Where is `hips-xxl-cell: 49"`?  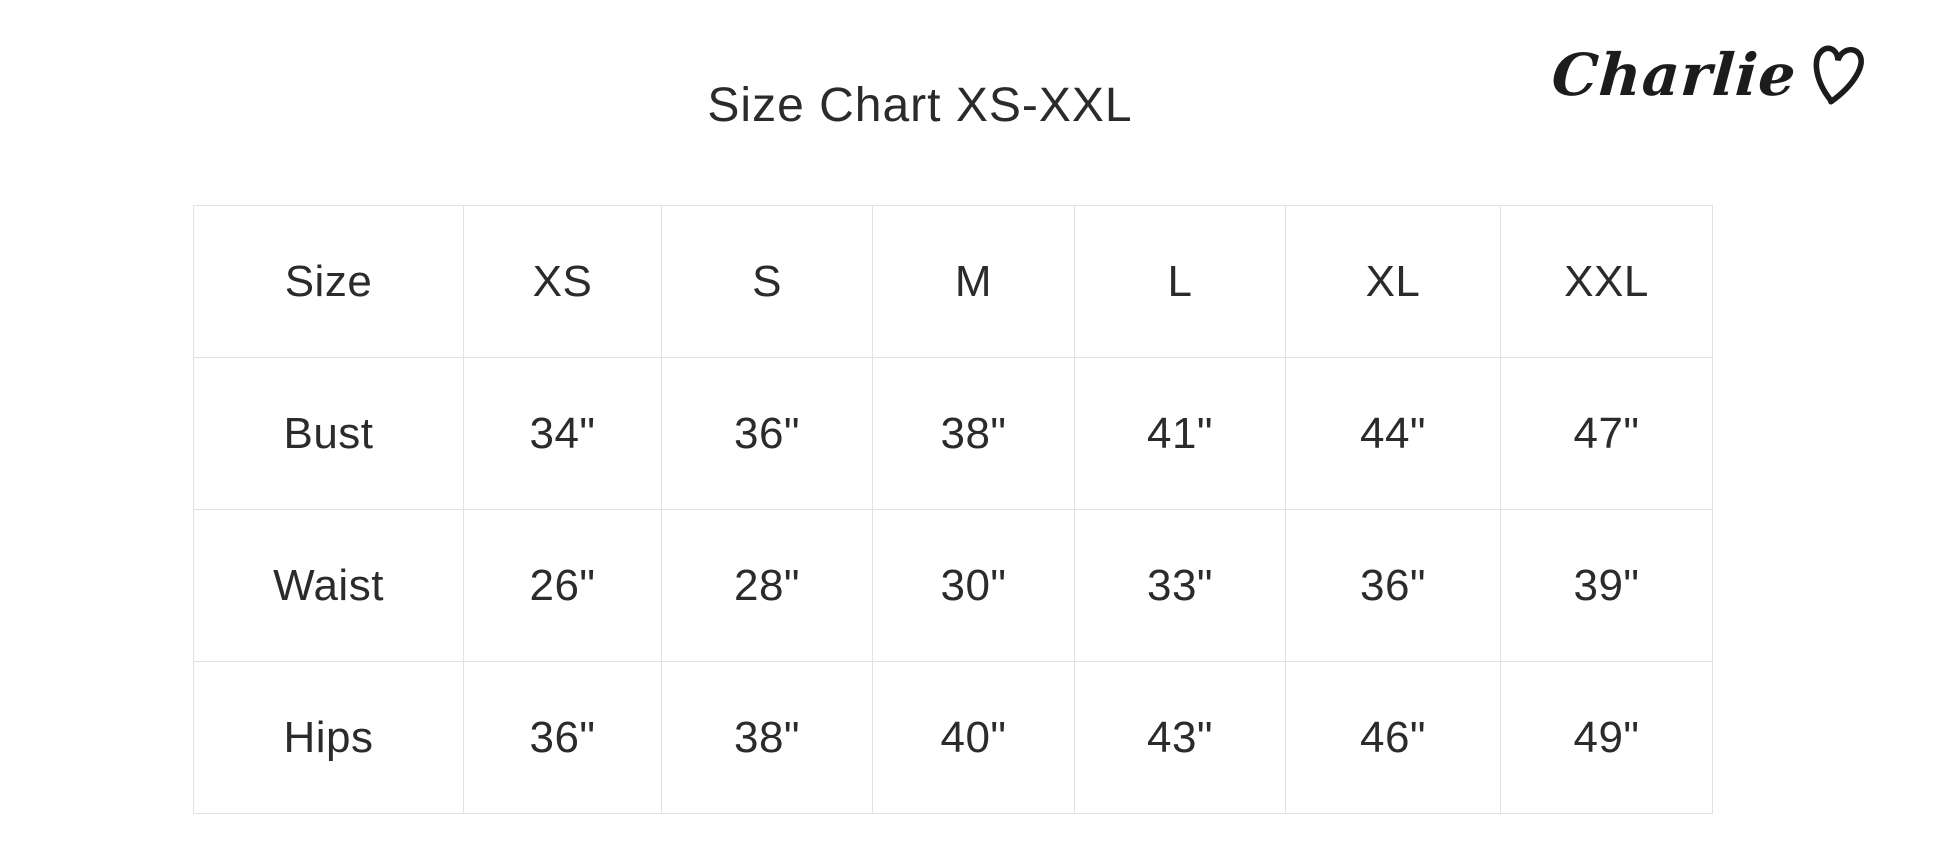 hips-xxl-cell: 49" is located at coordinates (1606, 737).